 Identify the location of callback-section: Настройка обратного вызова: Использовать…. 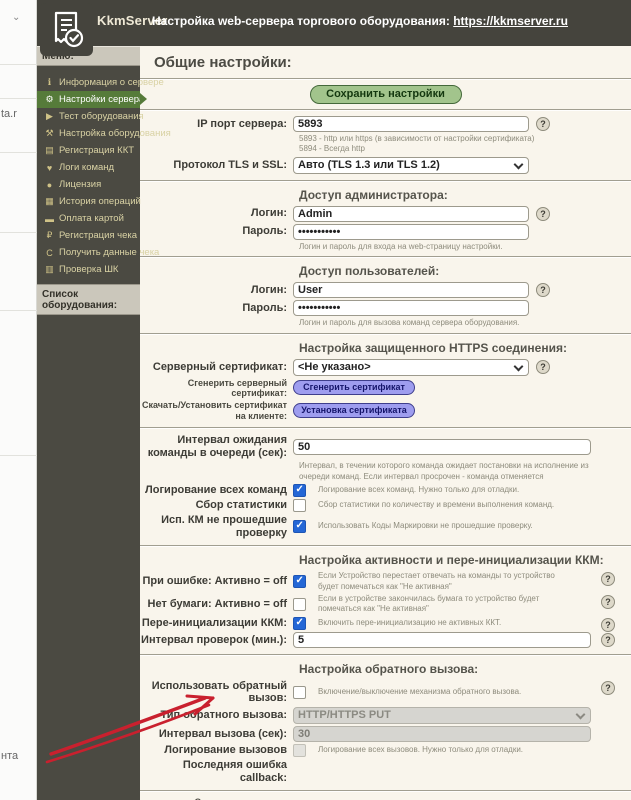
(385, 722).